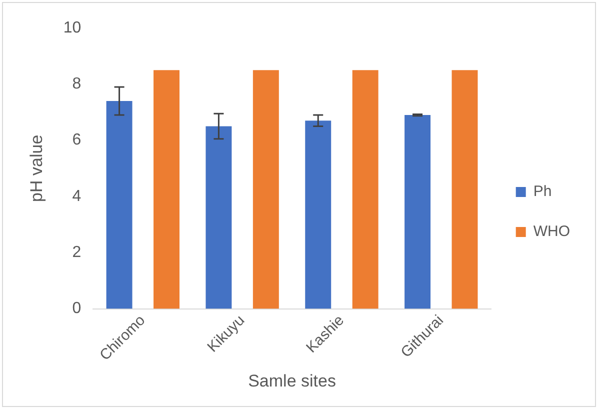 The image size is (599, 410). I want to click on legend-label: WHO, so click(551, 231).